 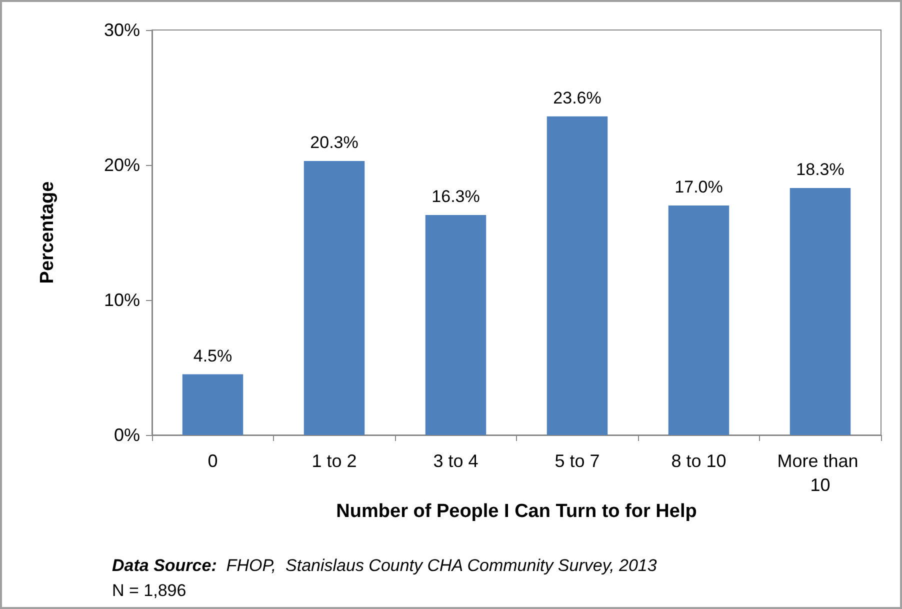 I want to click on y-tick-label: 30%, so click(x=122, y=30).